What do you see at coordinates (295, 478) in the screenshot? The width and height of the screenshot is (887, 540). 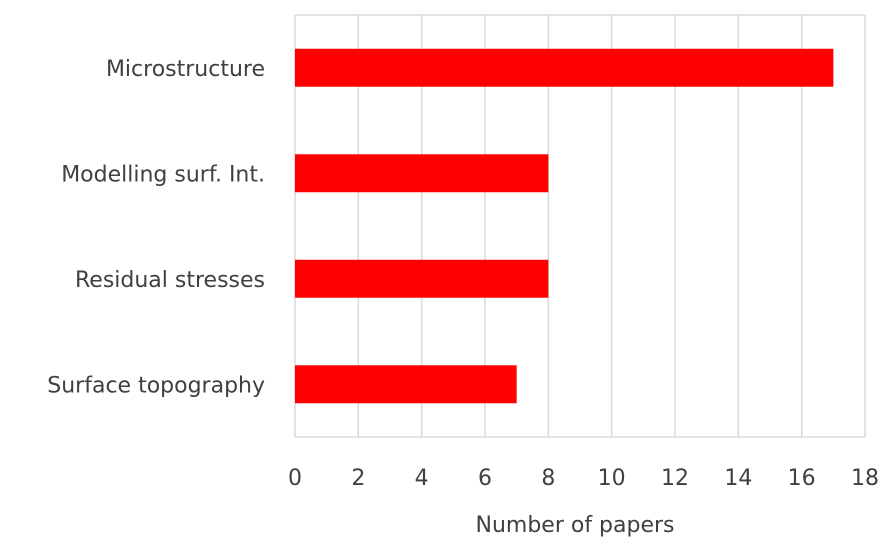 I see `x-tick-label: 0` at bounding box center [295, 478].